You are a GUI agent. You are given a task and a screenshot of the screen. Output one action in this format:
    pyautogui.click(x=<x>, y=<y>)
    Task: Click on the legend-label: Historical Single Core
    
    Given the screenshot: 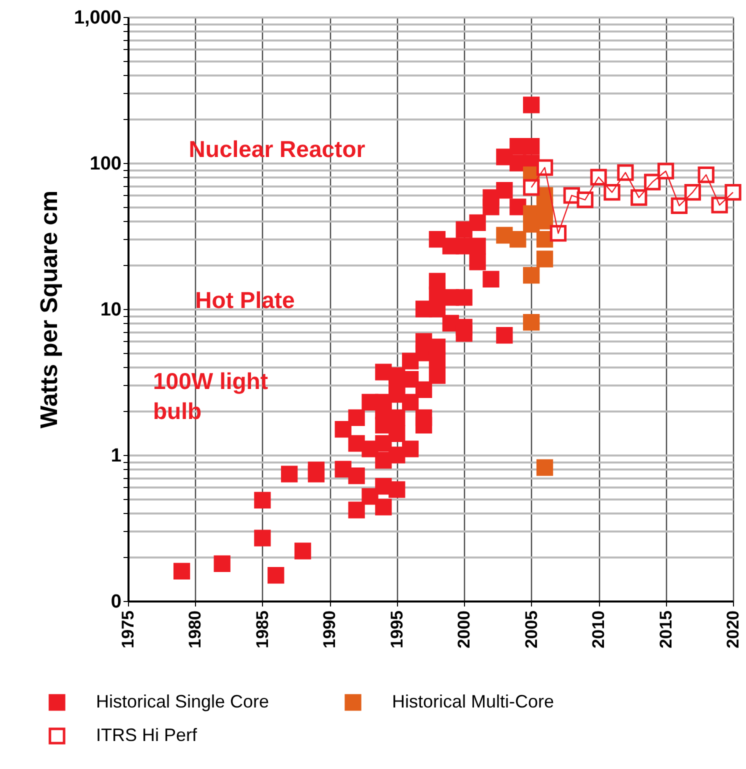 What is the action you would take?
    pyautogui.click(x=183, y=701)
    